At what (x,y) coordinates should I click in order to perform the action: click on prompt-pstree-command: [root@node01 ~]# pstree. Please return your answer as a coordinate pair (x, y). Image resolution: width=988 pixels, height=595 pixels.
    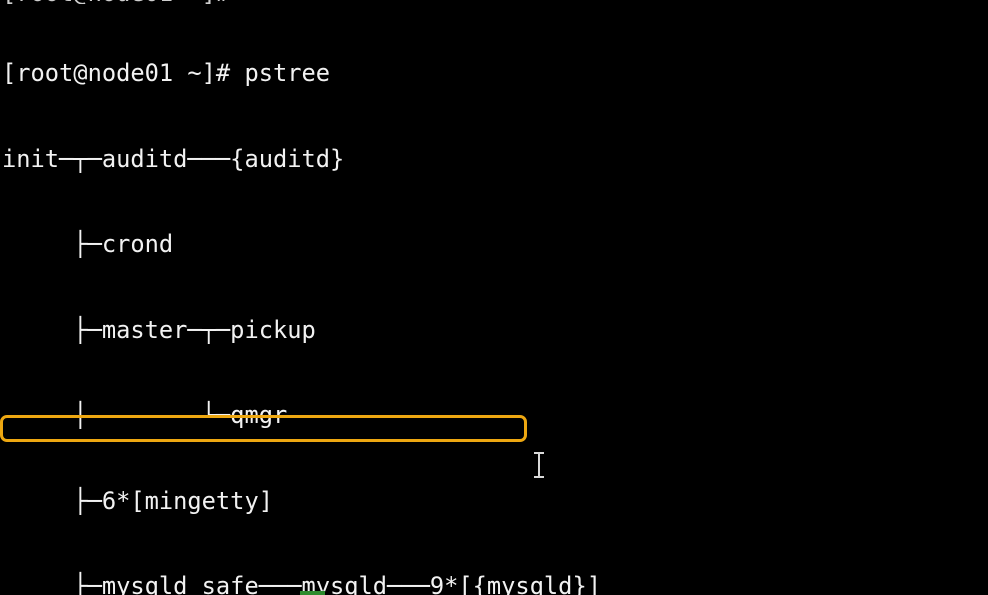
    Looking at the image, I should click on (166, 73).